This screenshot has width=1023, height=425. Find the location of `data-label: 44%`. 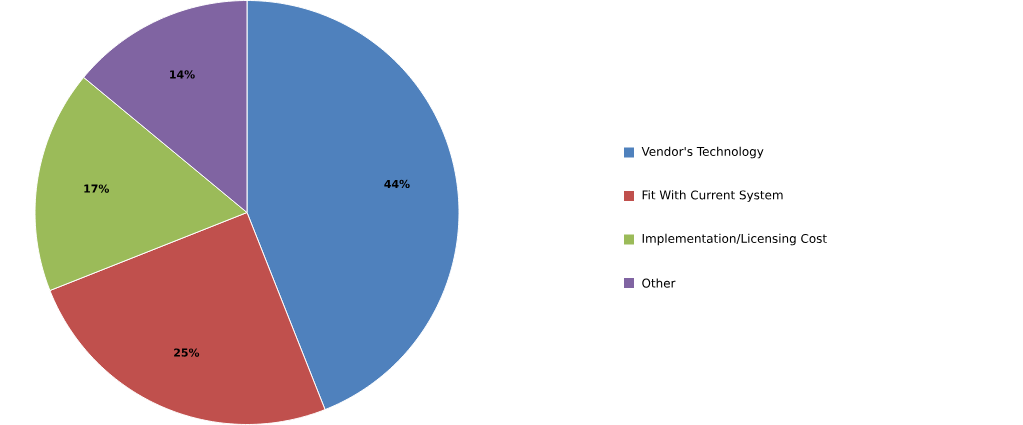

data-label: 44% is located at coordinates (397, 184).